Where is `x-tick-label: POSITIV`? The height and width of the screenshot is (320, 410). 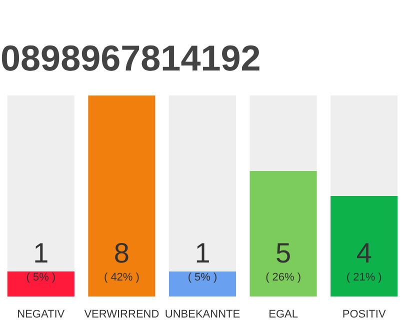 x-tick-label: POSITIV is located at coordinates (364, 314).